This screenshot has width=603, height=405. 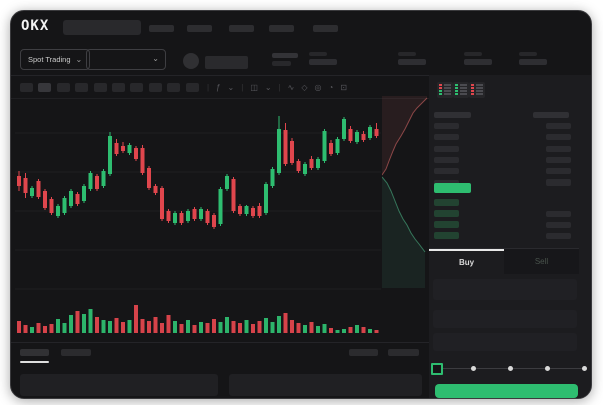 What do you see at coordinates (76, 352) in the screenshot?
I see `bottom-tab` at bounding box center [76, 352].